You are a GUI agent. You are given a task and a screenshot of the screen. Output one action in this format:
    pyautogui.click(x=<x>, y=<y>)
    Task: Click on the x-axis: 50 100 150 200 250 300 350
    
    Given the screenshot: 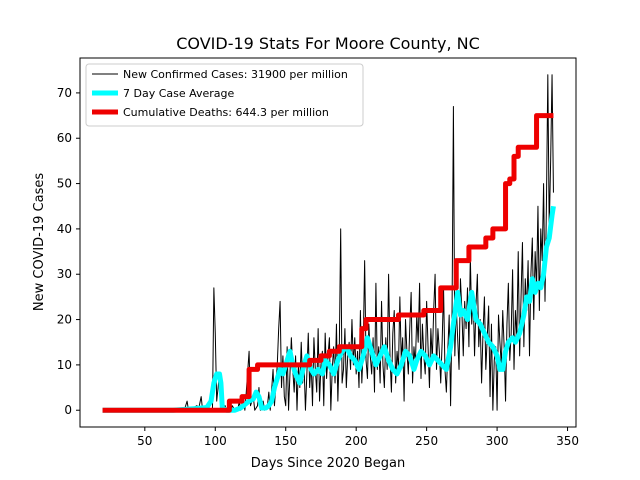 What is the action you would take?
    pyautogui.click(x=358, y=437)
    